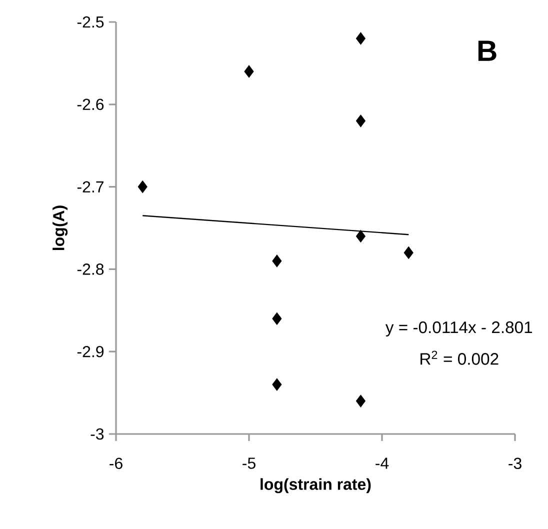 This screenshot has height=529, width=548. What do you see at coordinates (249, 463) in the screenshot?
I see `x-tick-label: -5` at bounding box center [249, 463].